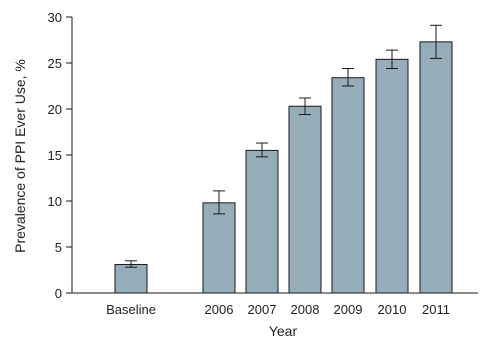  Describe the element at coordinates (219, 202) in the screenshot. I see `error-bar-2006` at that location.